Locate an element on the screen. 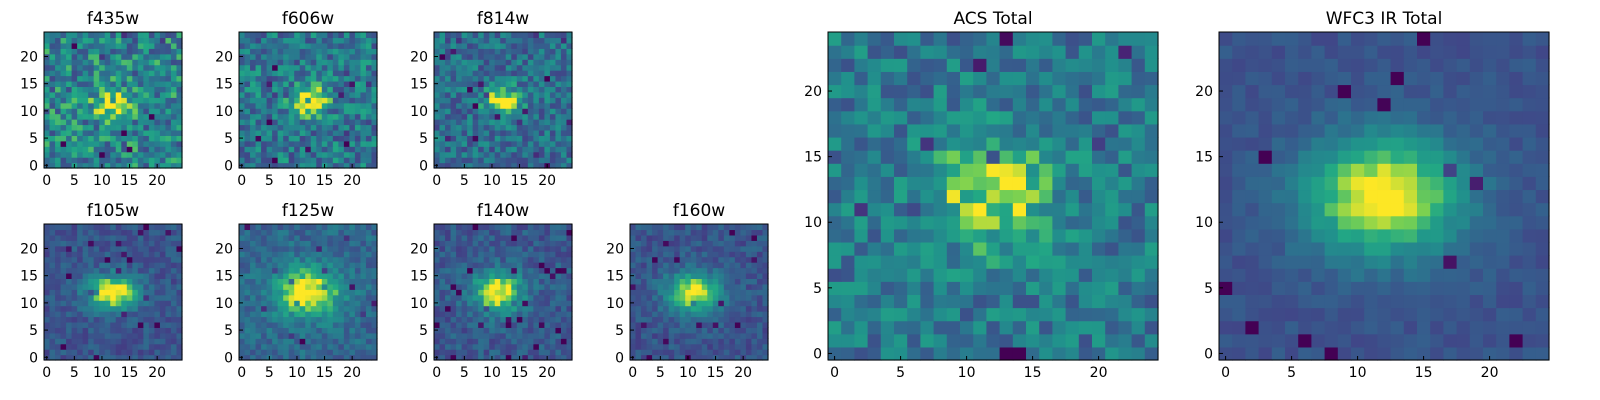 This screenshot has height=400, width=1600. y-tick-label: 20 is located at coordinates (29, 57).